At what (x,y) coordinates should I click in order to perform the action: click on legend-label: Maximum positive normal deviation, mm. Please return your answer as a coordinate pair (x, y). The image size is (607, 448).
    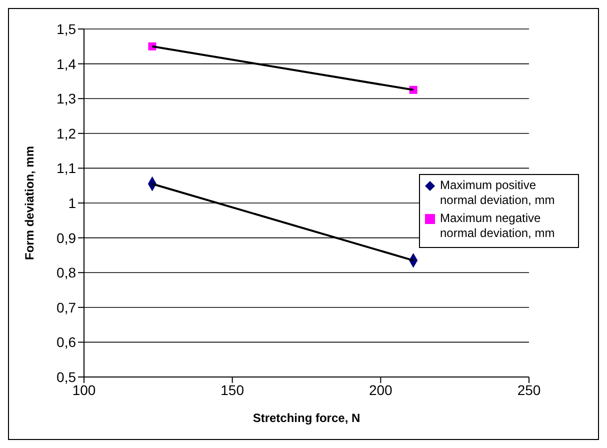
    Looking at the image, I should click on (498, 193).